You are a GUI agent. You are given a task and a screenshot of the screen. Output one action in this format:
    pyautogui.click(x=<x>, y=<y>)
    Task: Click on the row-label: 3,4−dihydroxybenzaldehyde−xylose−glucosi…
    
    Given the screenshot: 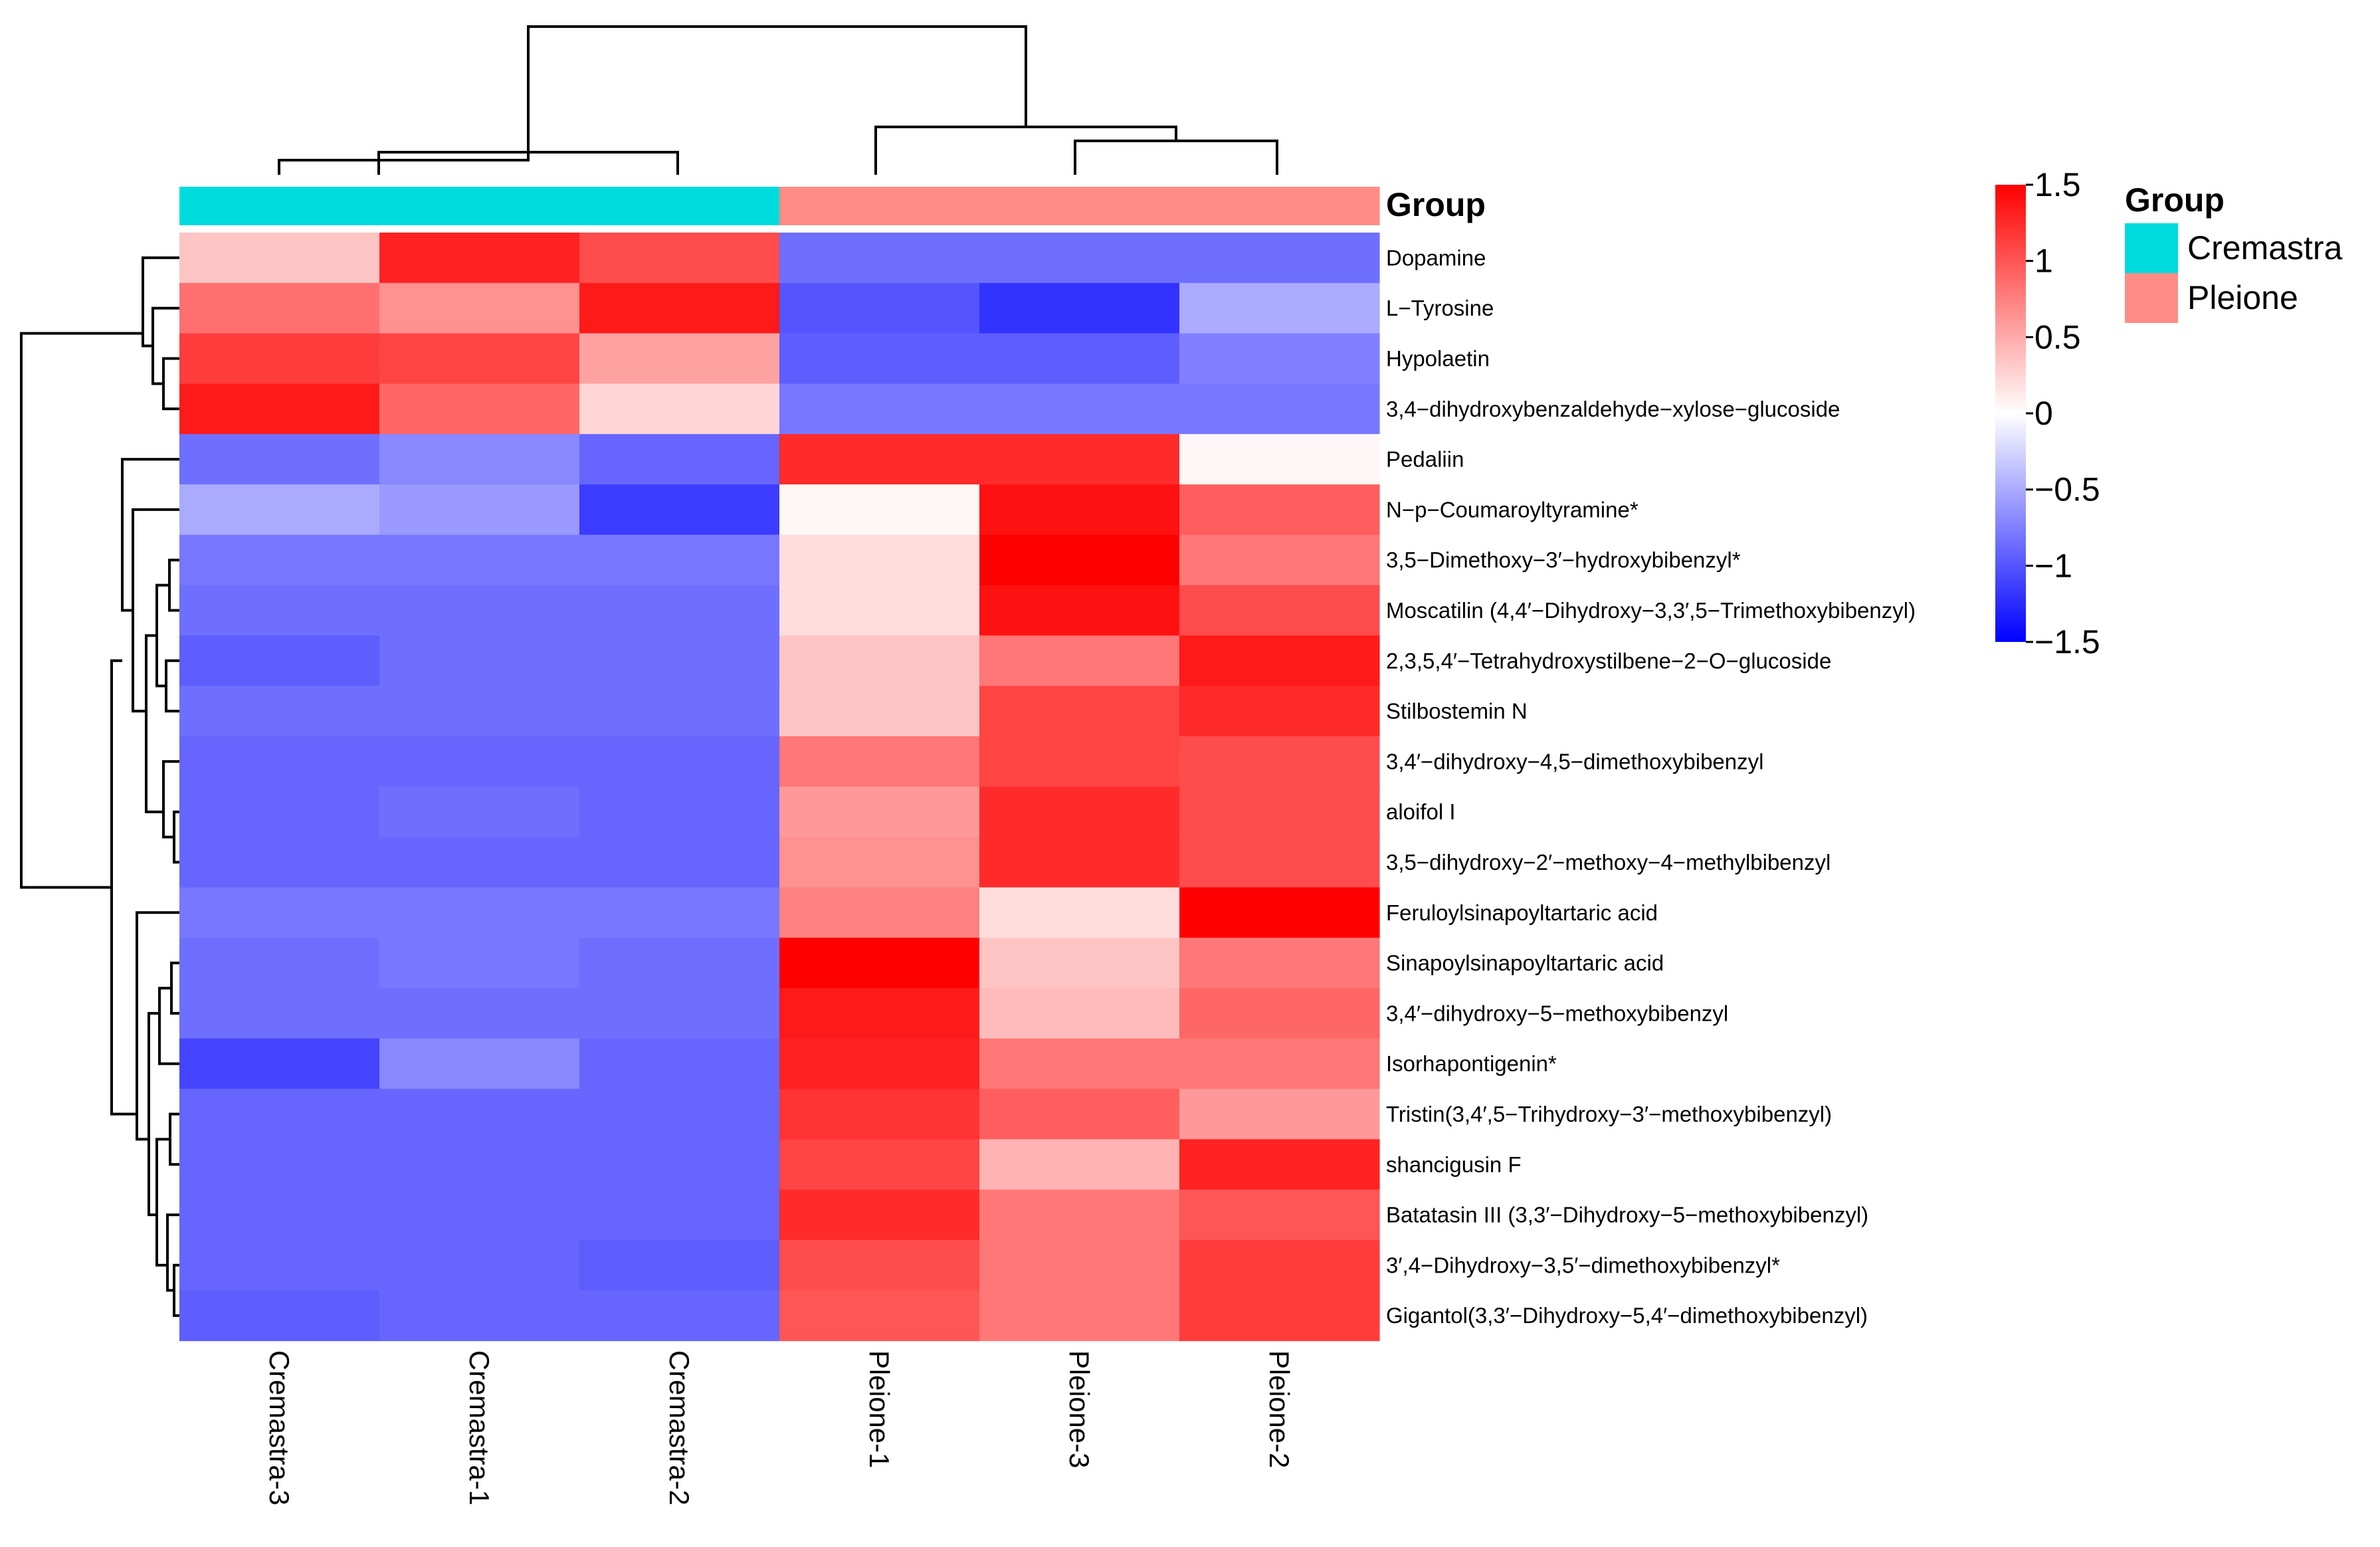 What is the action you would take?
    pyautogui.click(x=1613, y=409)
    